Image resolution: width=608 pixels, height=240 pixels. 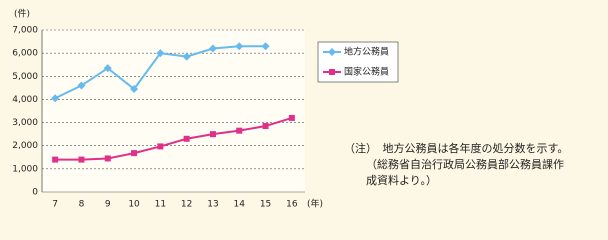 I want to click on x-tick-label: 8, so click(x=82, y=205).